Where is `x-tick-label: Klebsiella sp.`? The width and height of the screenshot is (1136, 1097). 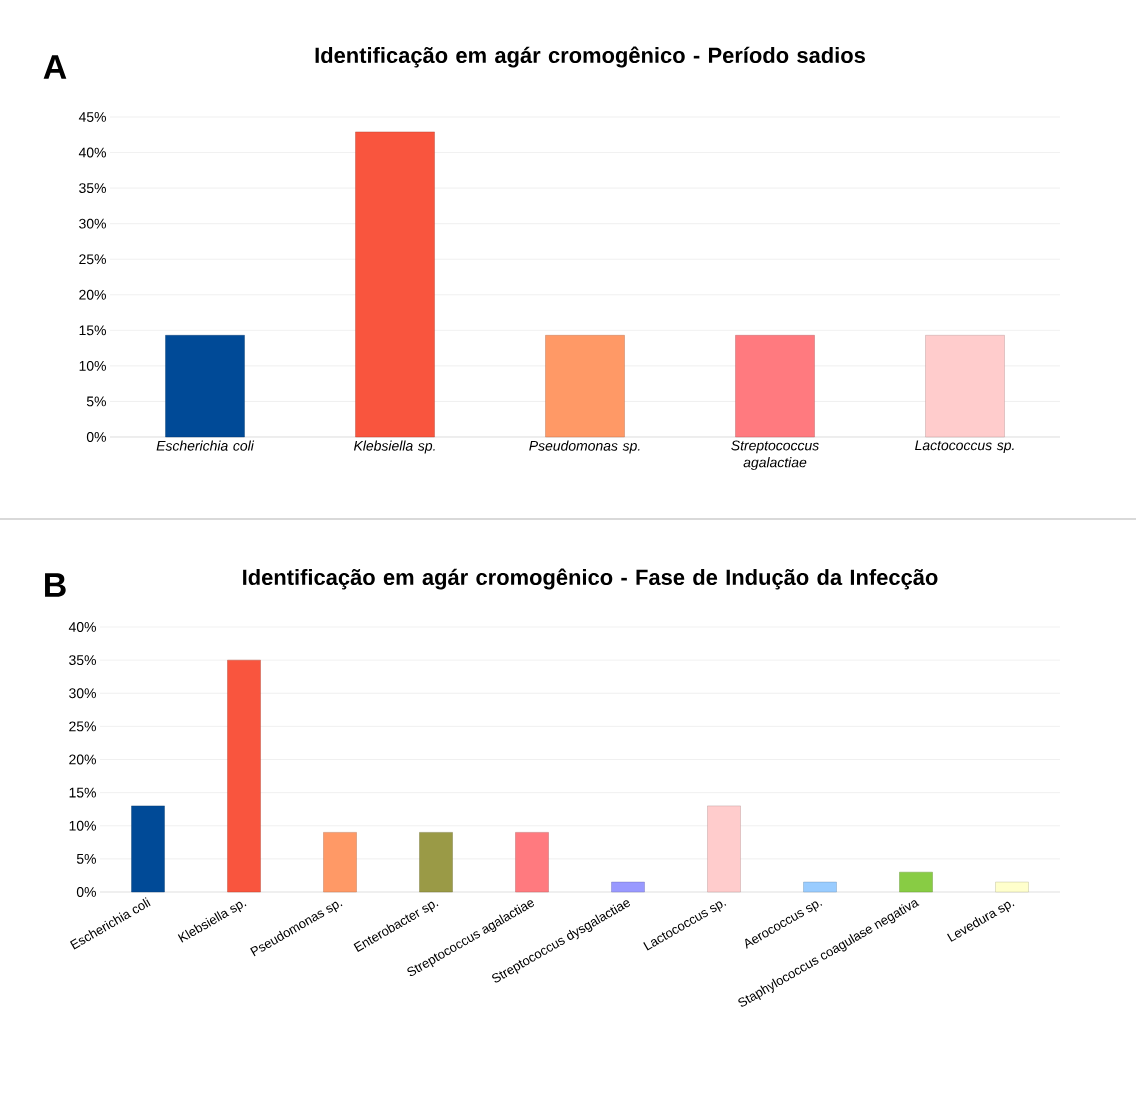
x-tick-label: Klebsiella sp. is located at coordinates (394, 447).